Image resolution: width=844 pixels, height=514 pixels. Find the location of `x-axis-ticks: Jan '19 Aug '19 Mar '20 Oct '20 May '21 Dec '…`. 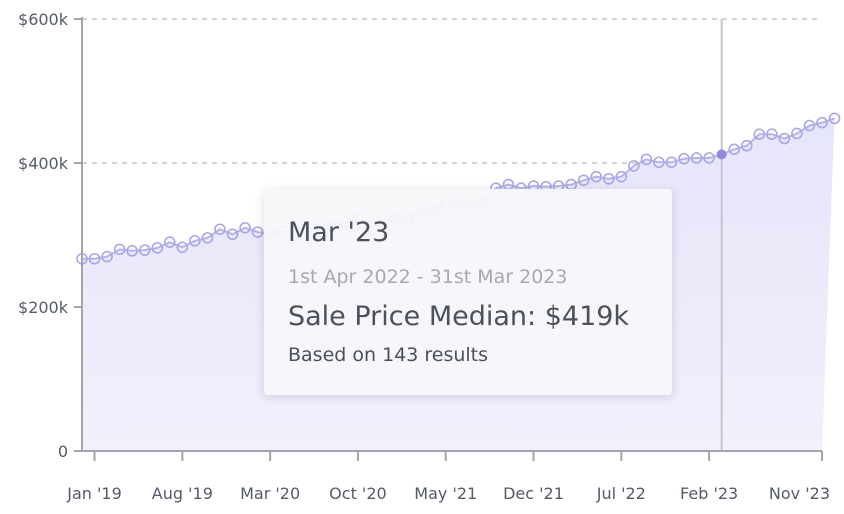

x-axis-ticks: Jan '19 Aug '19 Mar '20 Oct '20 May '21 Dec '… is located at coordinates (448, 477).